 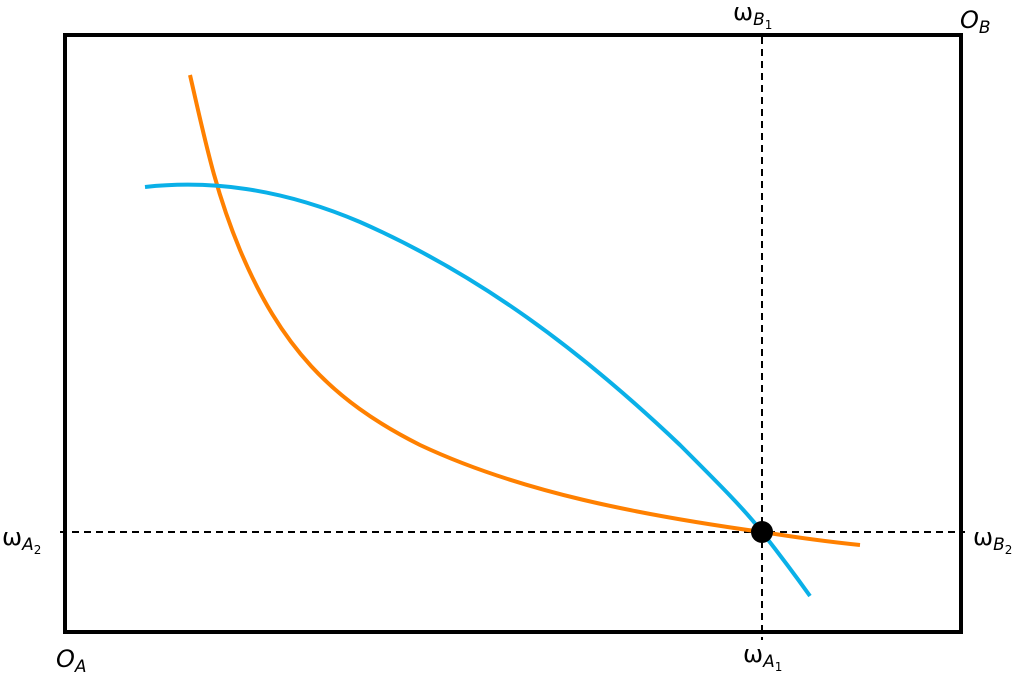 I want to click on origin-b-label: OB, so click(x=975, y=22).